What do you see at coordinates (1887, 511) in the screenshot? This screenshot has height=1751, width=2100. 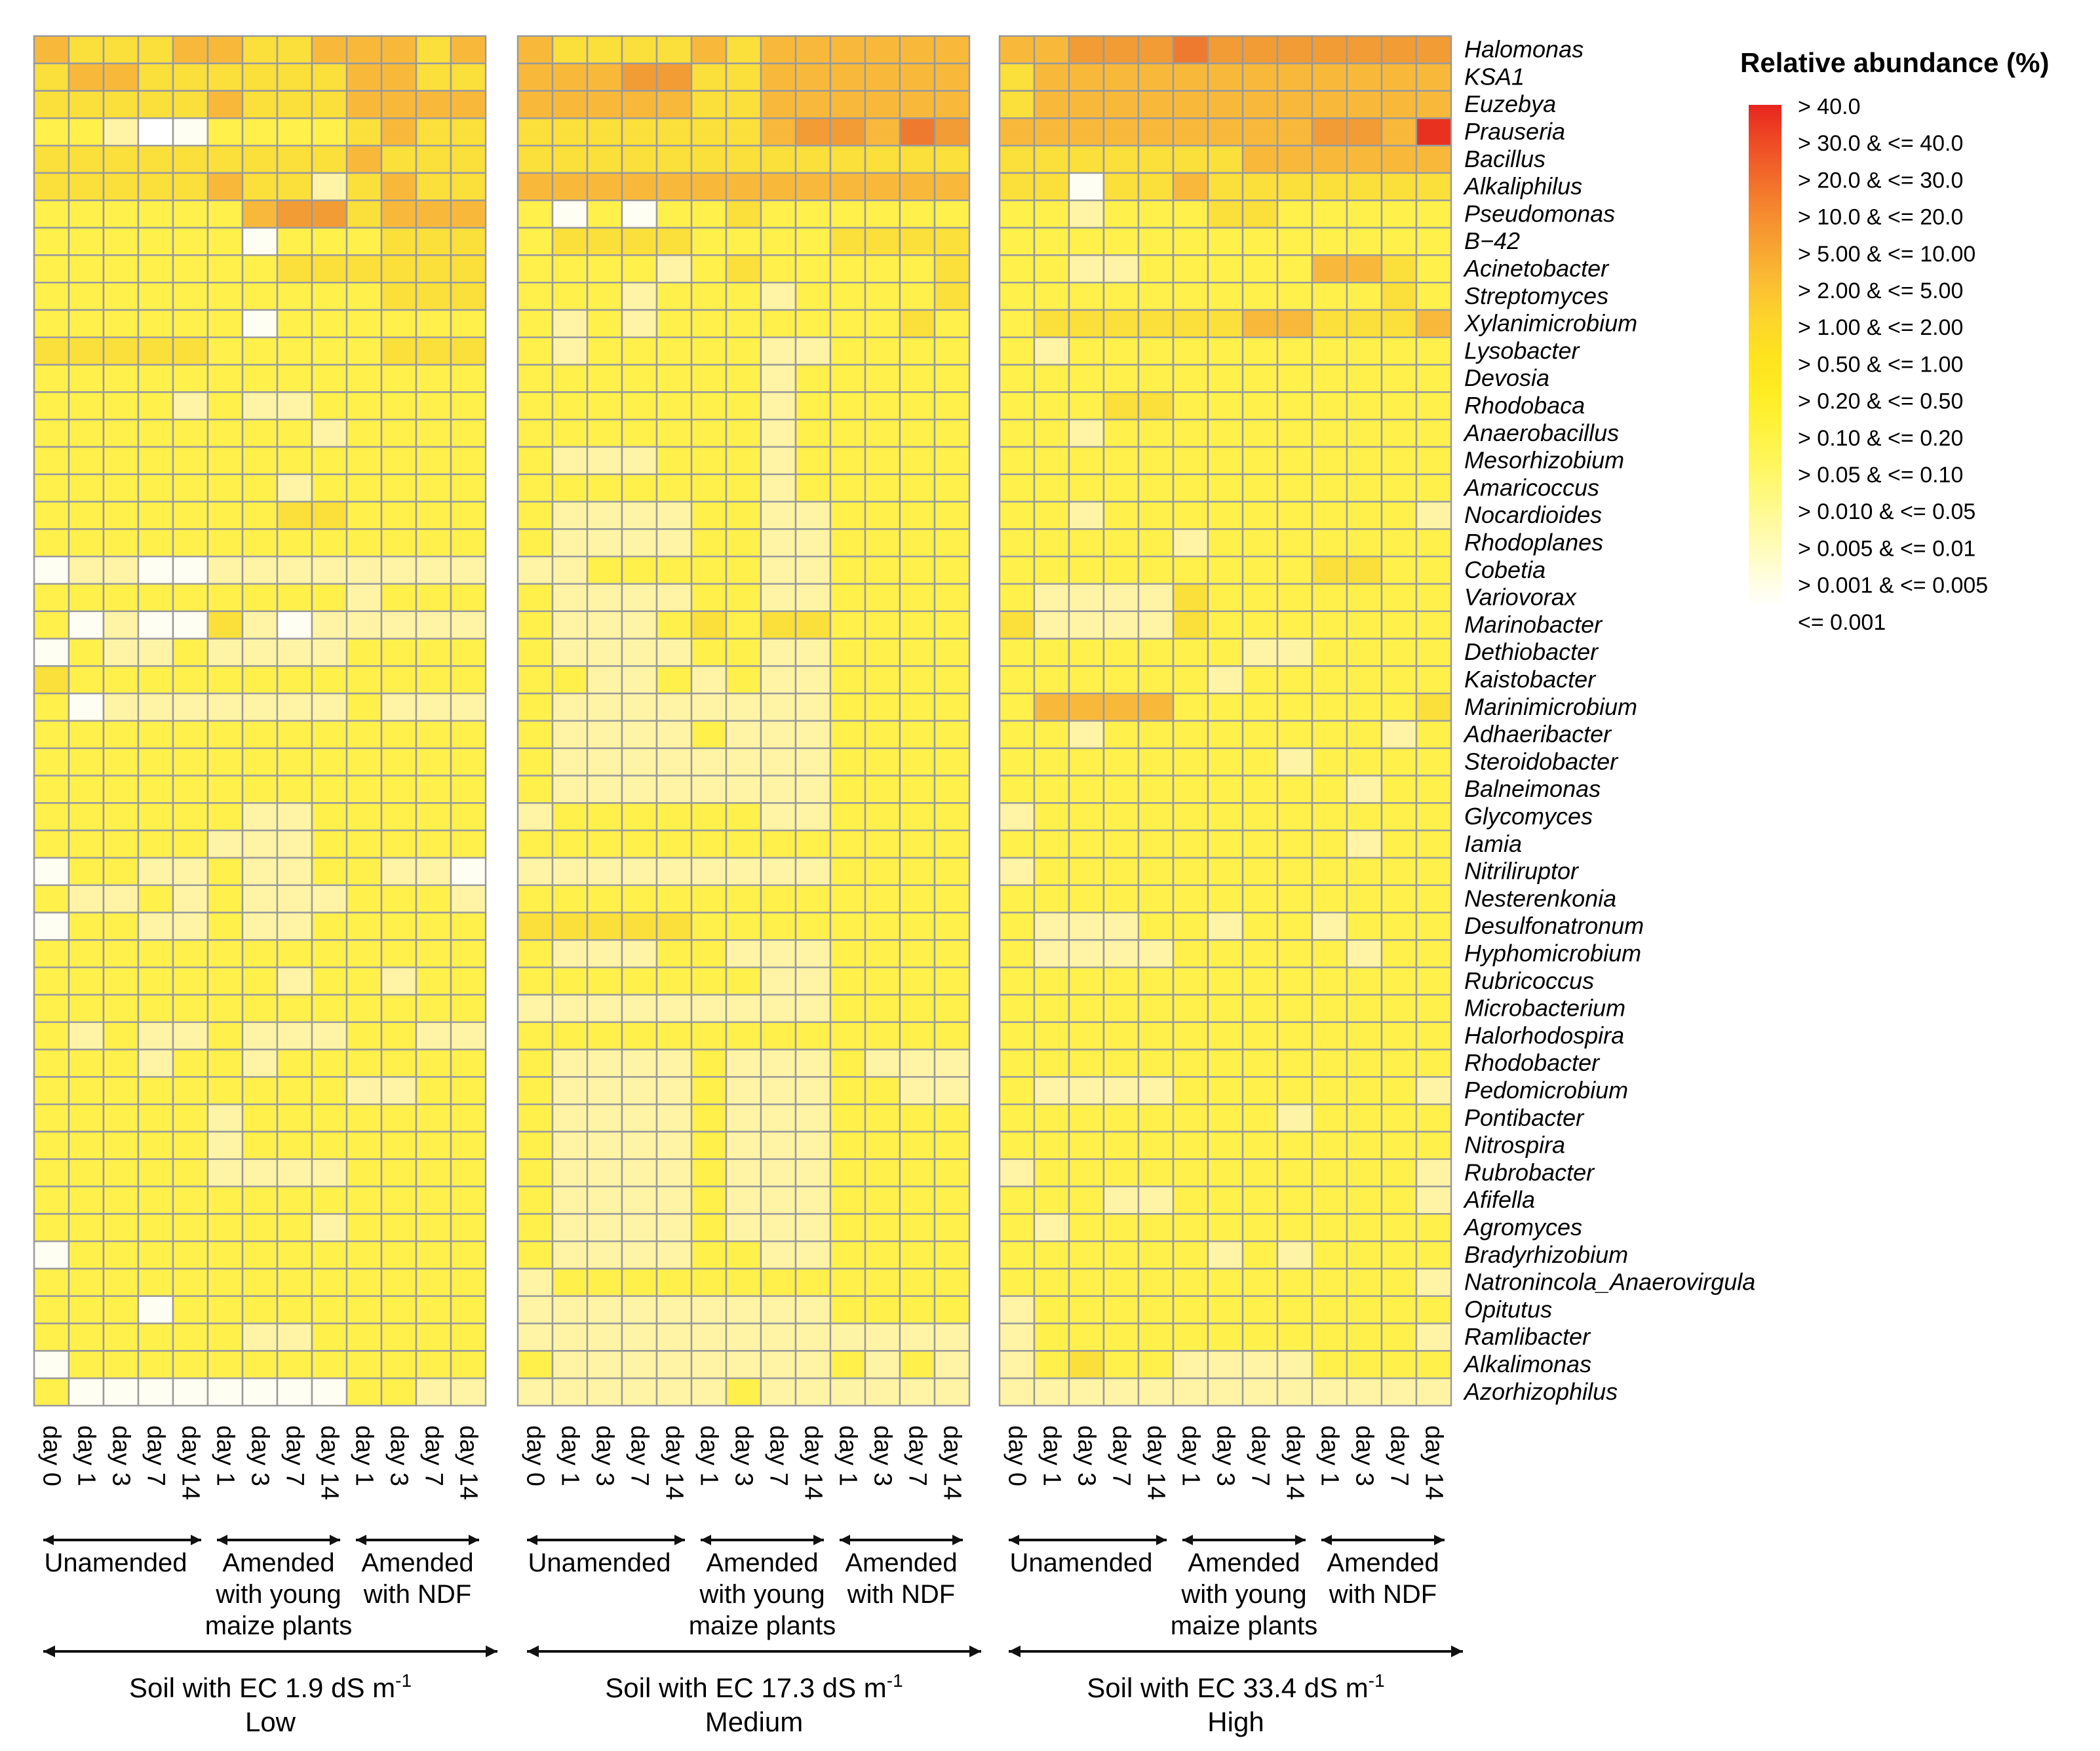 I see `legend-bin-label: > 0.010 & <= 0.05` at bounding box center [1887, 511].